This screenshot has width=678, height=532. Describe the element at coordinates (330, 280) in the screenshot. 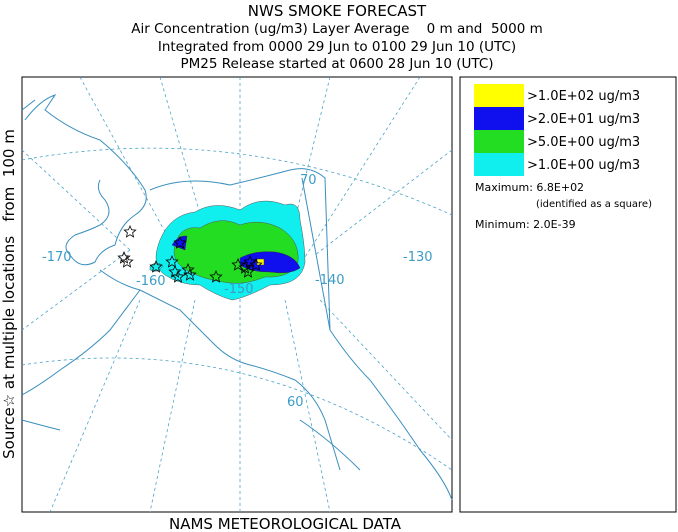

I see `map-label: -140` at that location.